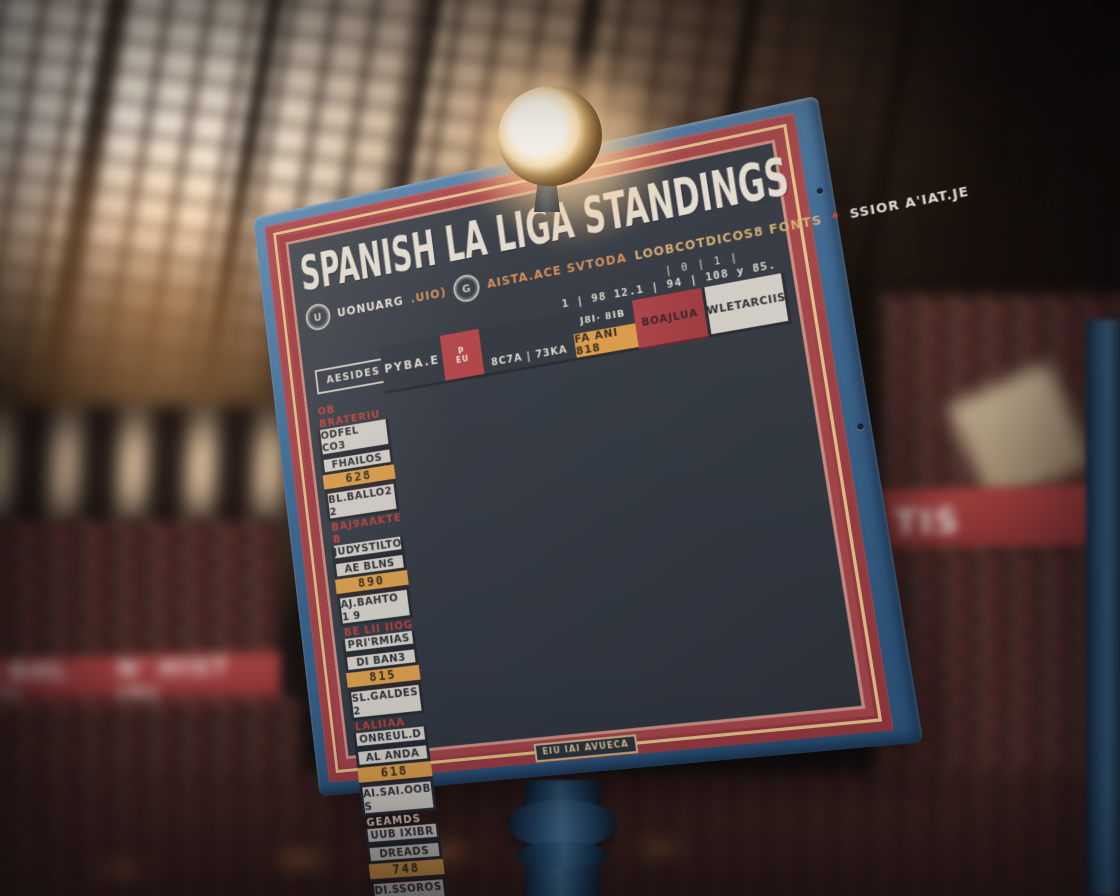 This screenshot has width=1120, height=896. Describe the element at coordinates (412, 365) in the screenshot. I see `header-col2: PYBA.E` at that location.